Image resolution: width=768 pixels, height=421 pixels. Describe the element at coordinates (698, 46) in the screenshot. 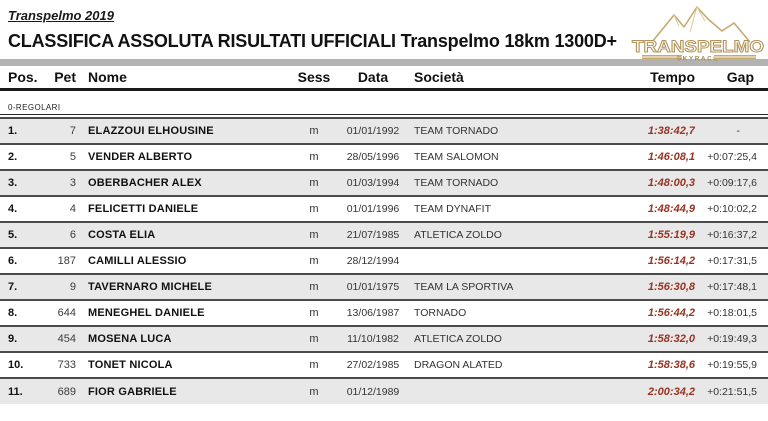

I see `logo-wordmark: TRANSPELMO` at that location.